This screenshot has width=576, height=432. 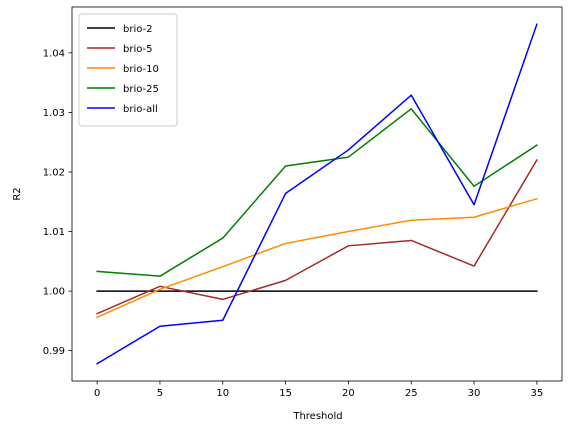 I want to click on x-tick-label: 30, so click(x=474, y=393).